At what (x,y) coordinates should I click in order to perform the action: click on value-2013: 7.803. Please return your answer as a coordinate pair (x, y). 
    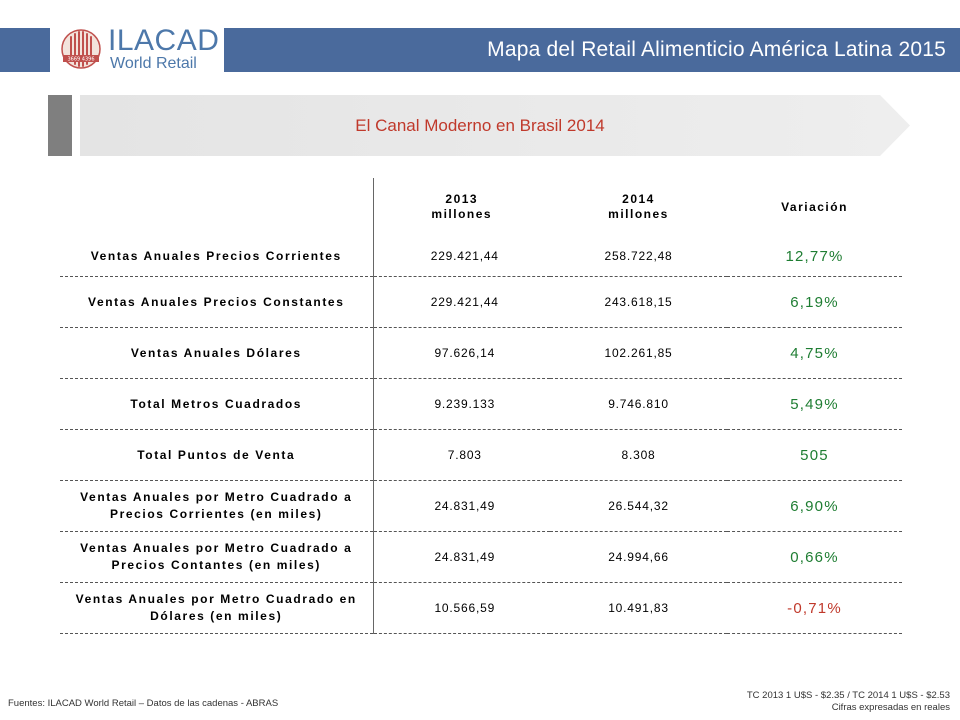
    Looking at the image, I should click on (461, 455).